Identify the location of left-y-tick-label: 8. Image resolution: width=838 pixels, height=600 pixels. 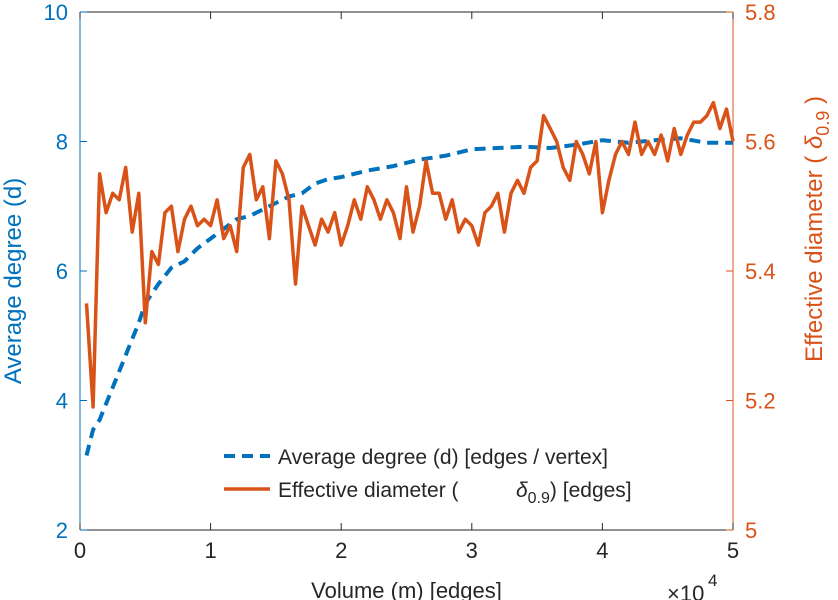
(62, 142).